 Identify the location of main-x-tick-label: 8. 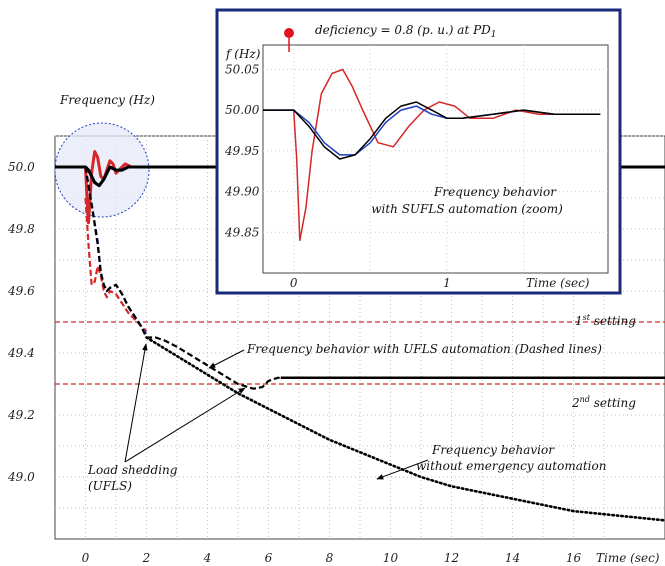
(330, 558).